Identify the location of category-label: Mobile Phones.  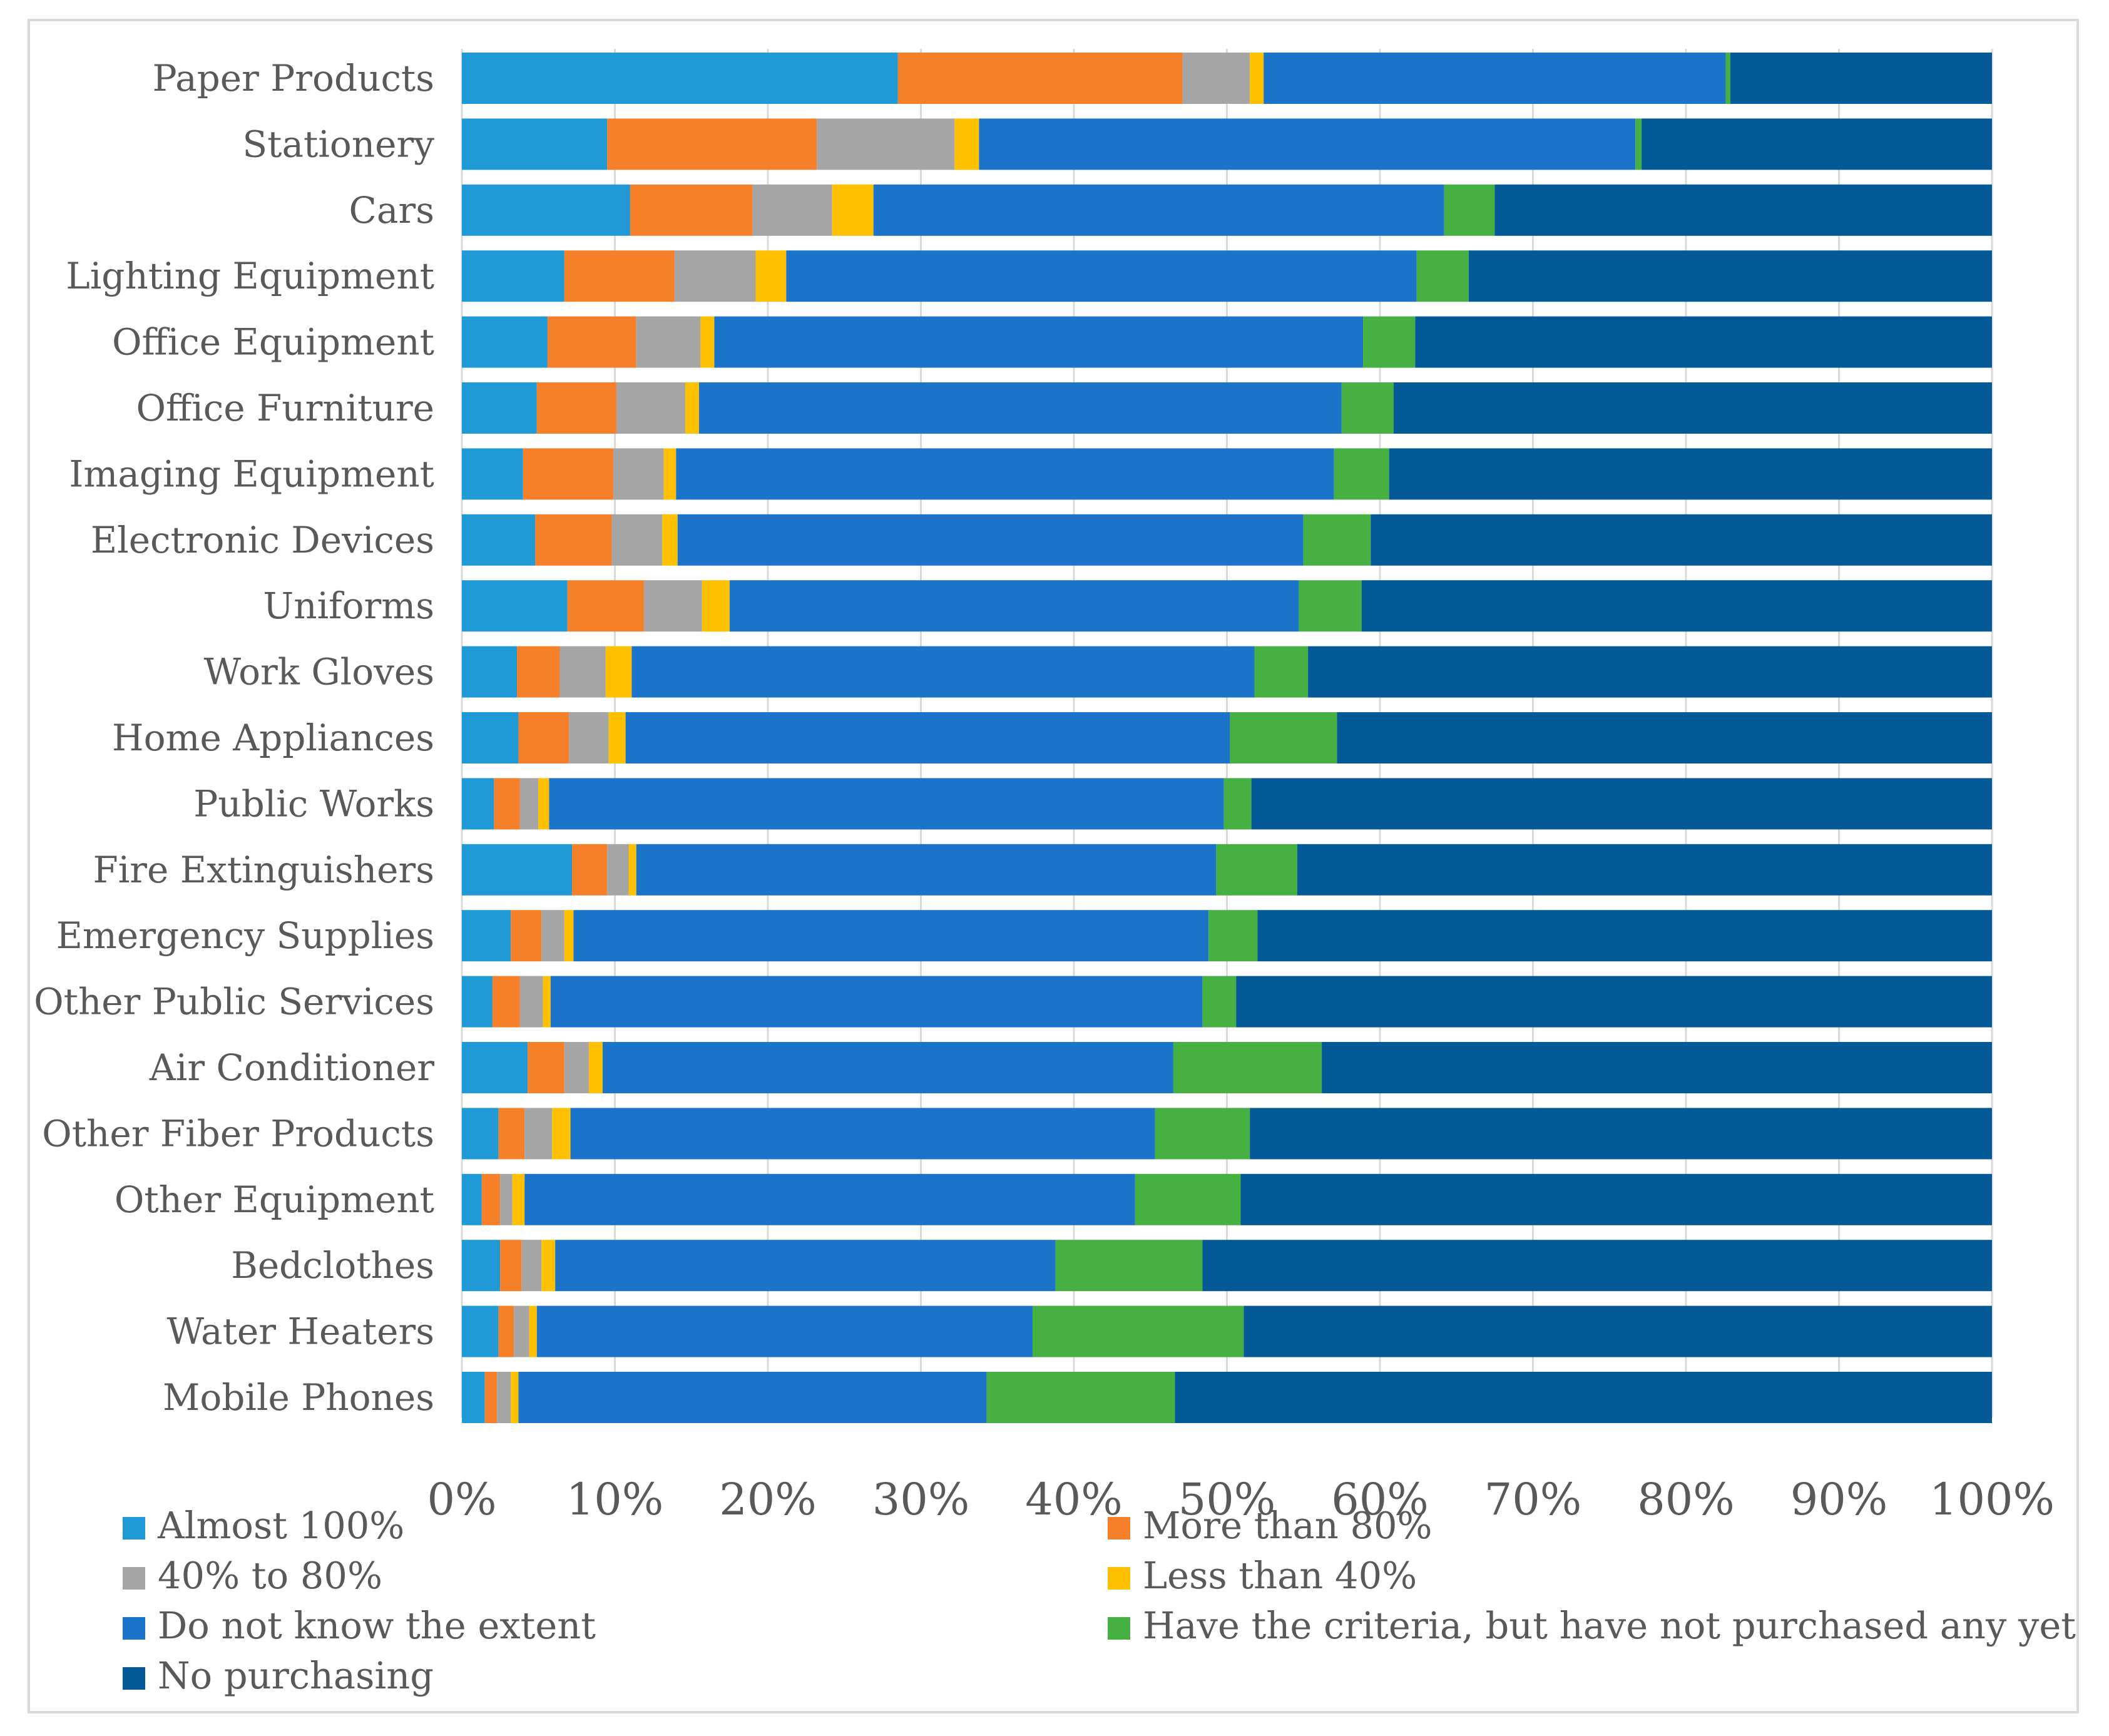
(298, 1397).